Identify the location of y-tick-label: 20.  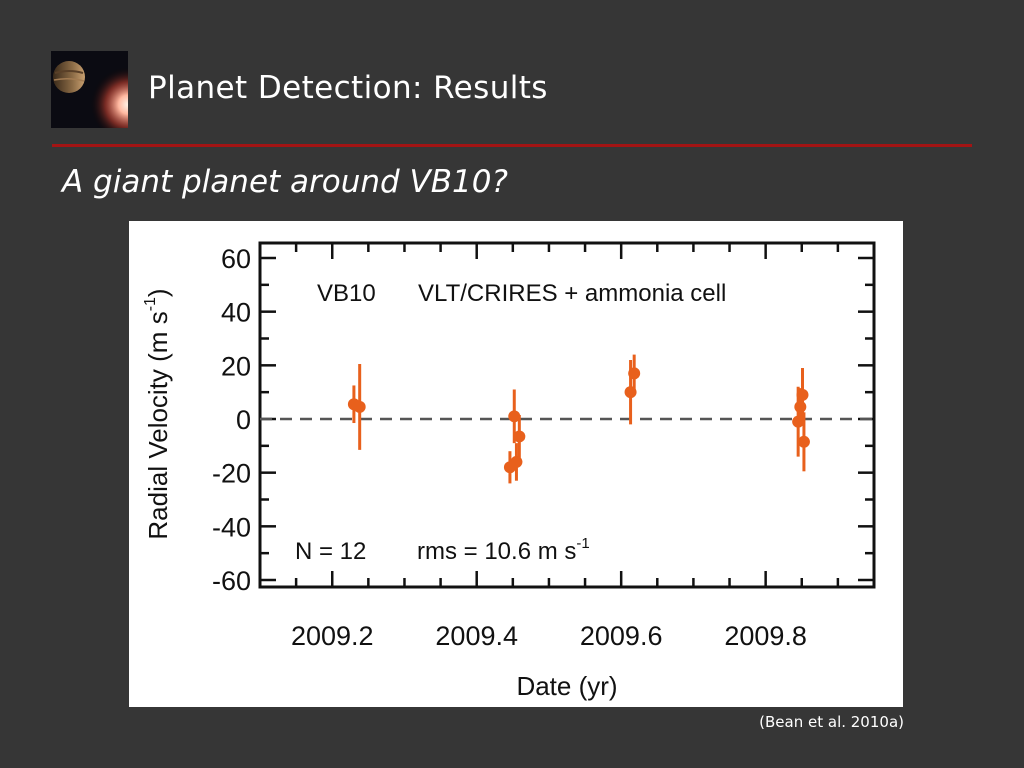
(236, 366).